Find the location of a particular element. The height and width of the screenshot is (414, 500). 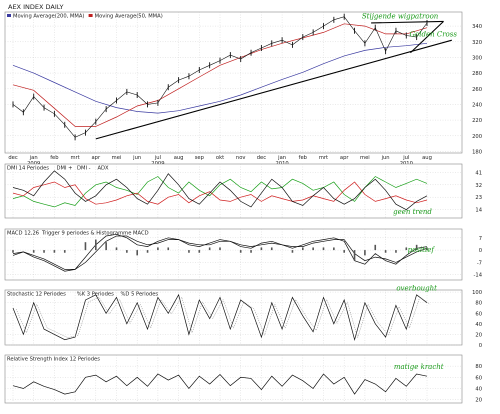

y-tick-label: 200 is located at coordinates (477, 137).